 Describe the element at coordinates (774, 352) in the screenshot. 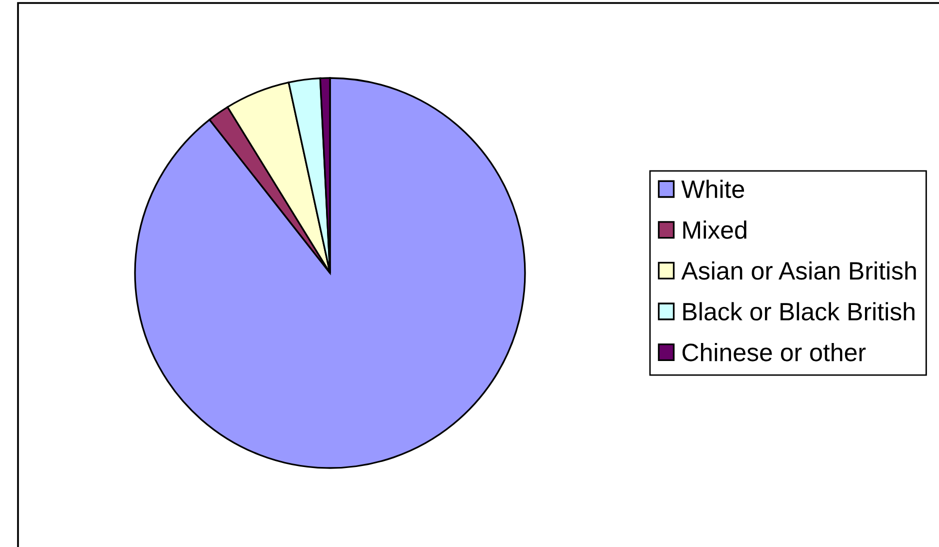

I see `legend-label: Chinese or other` at that location.